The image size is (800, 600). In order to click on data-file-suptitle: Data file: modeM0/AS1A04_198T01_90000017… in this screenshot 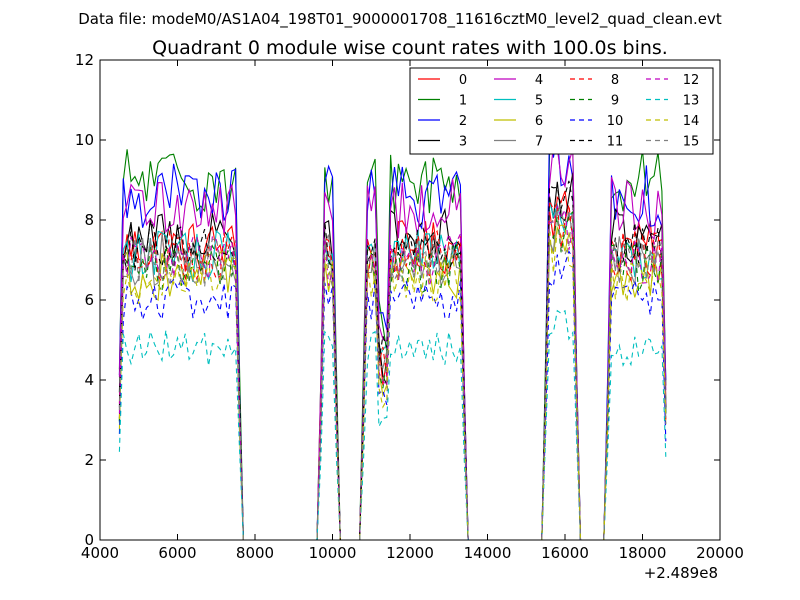, I will do `click(400, 19)`.